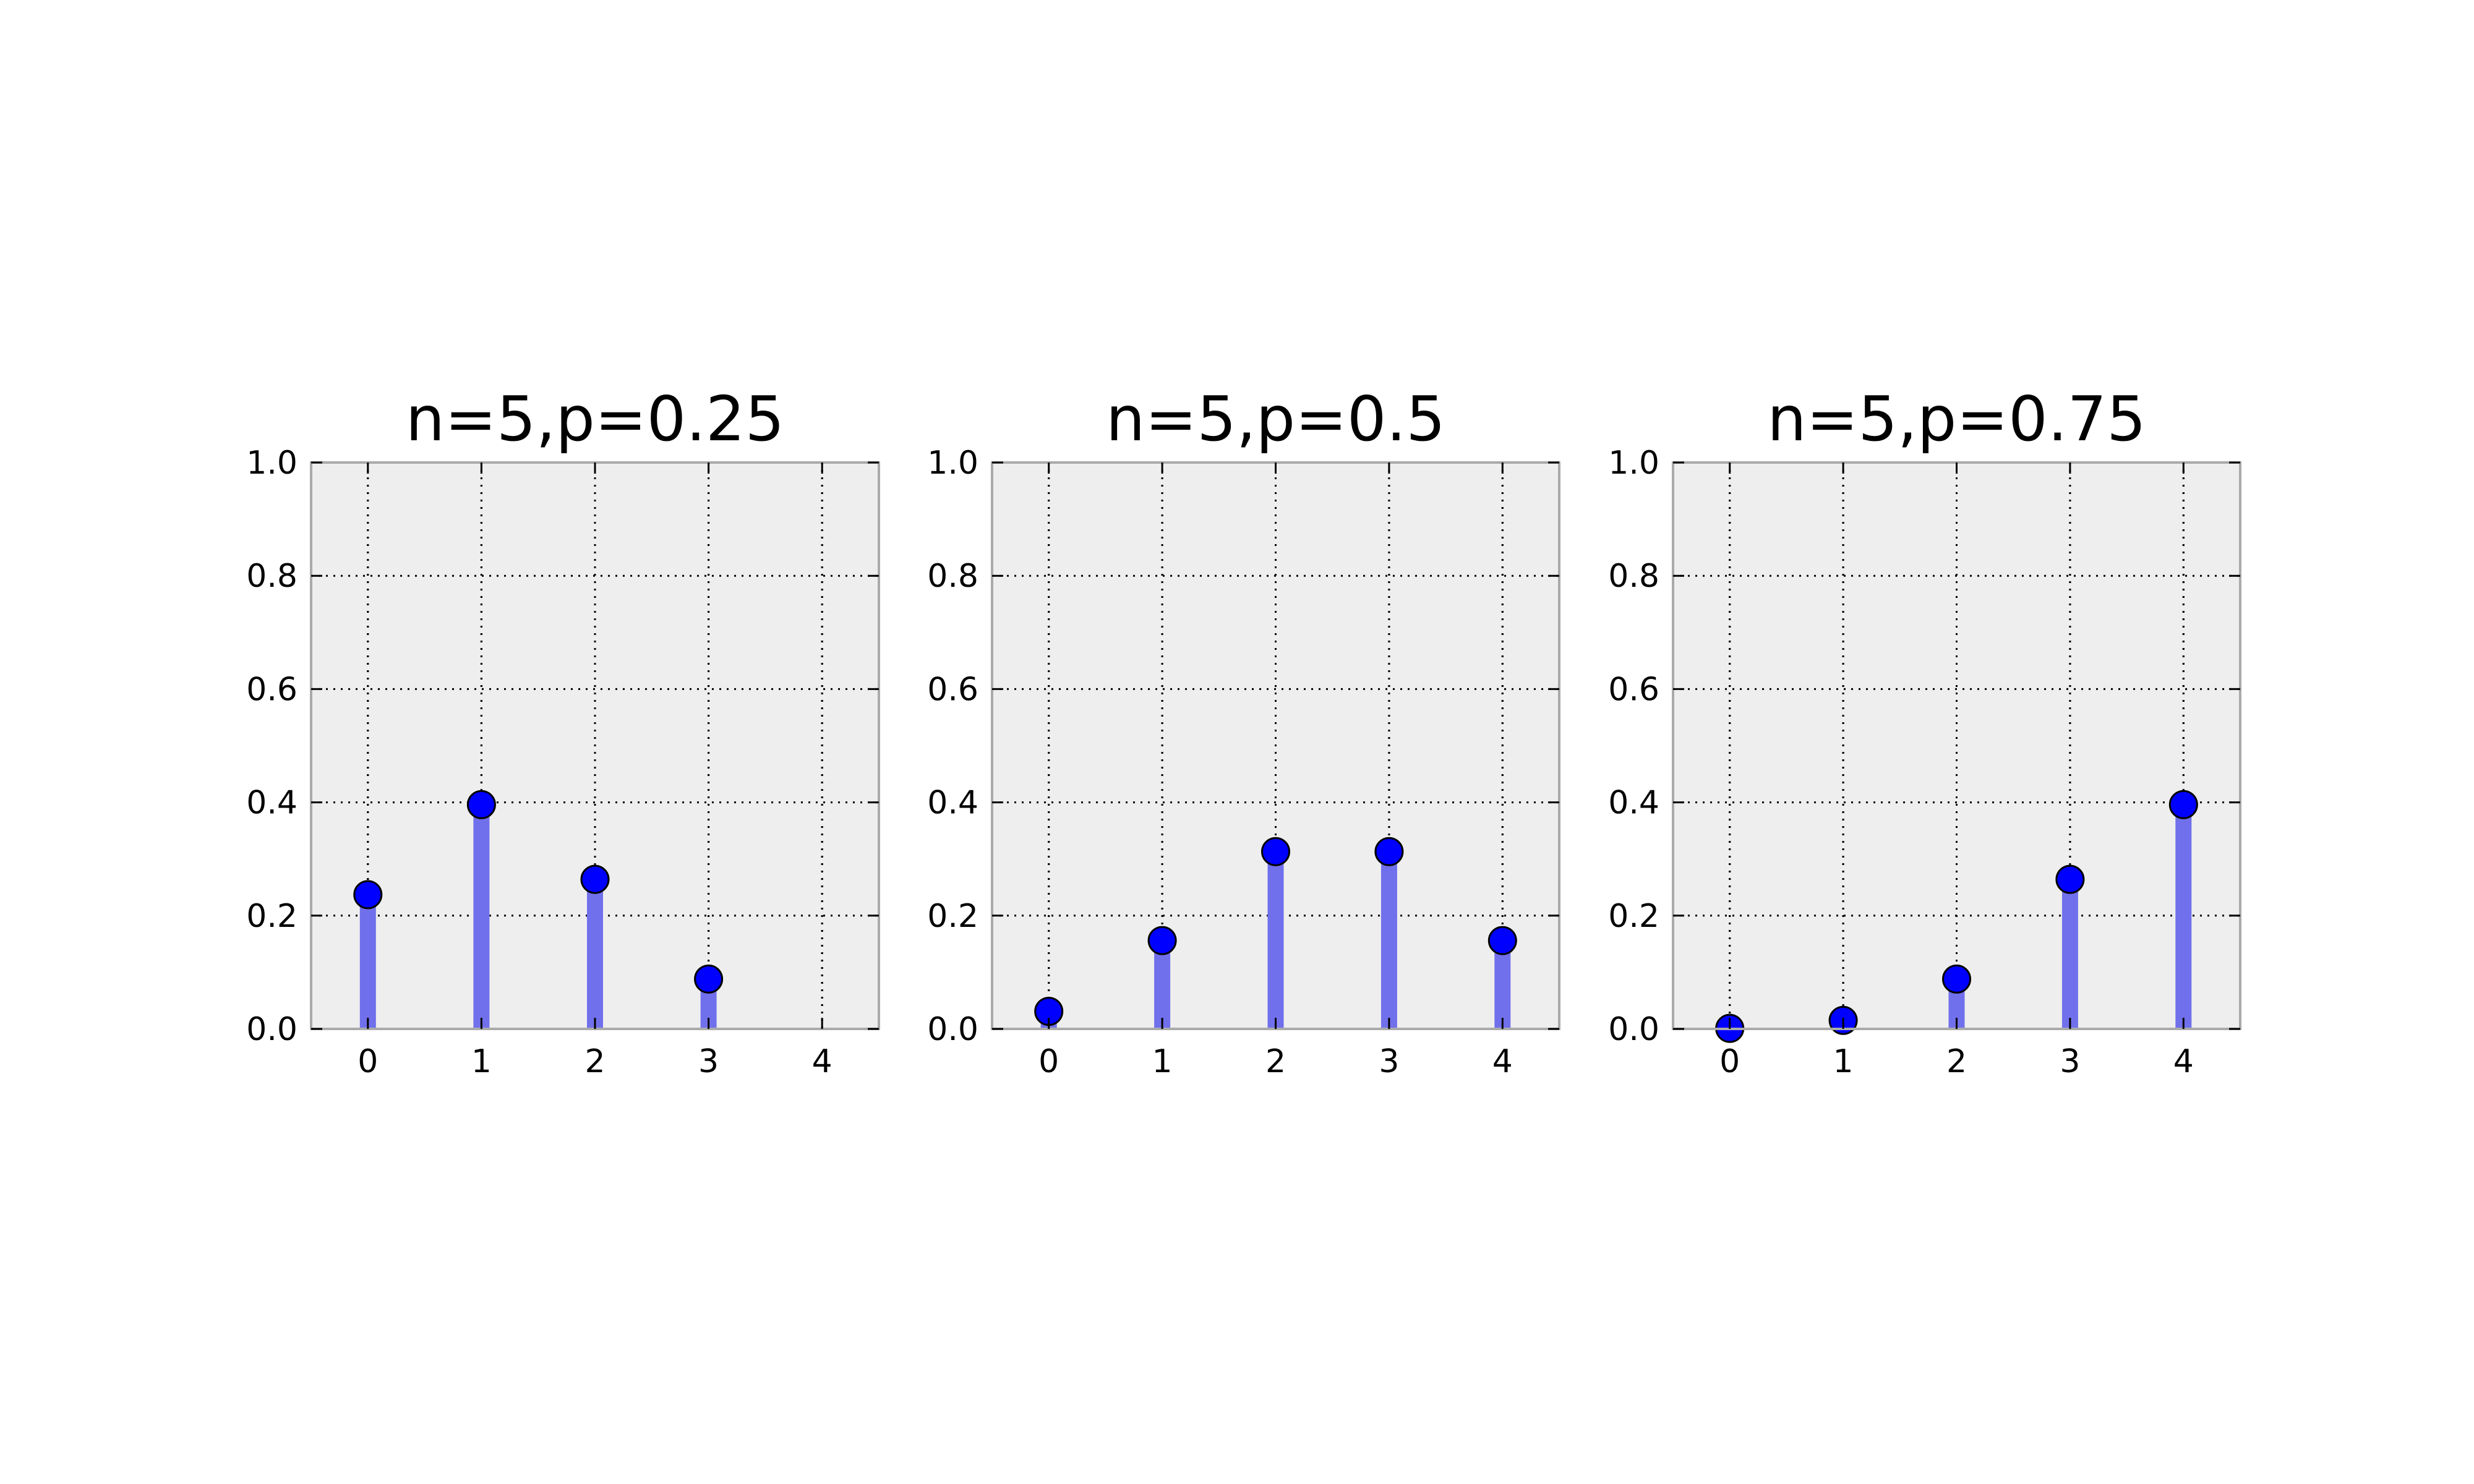 The width and height of the screenshot is (2474, 1484). What do you see at coordinates (563, 731) in the screenshot?
I see `subplot-1: 0.0 0.2 0.4 0.6 0.8 1.0 0 1 2 3 4 n=5,p=0.25` at bounding box center [563, 731].